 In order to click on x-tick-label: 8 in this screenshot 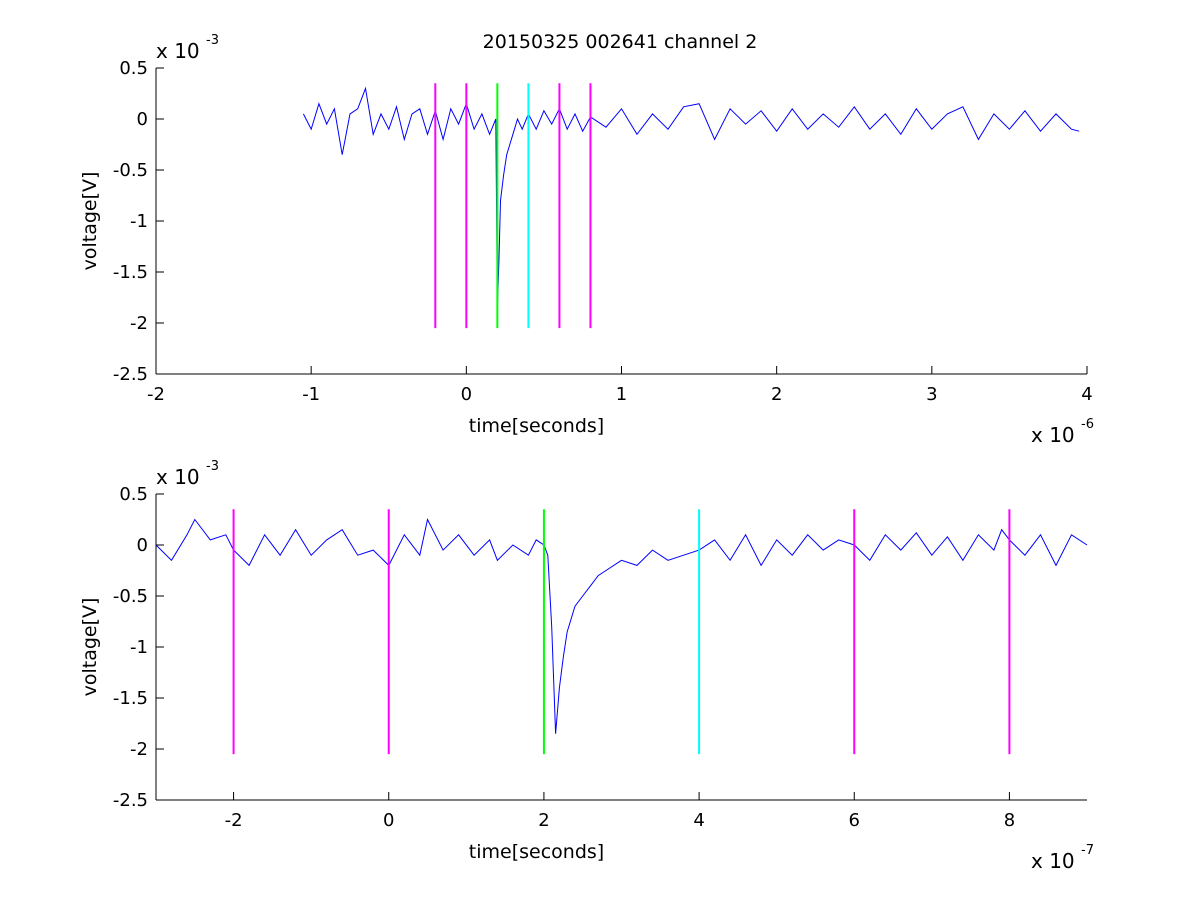, I will do `click(1009, 820)`.